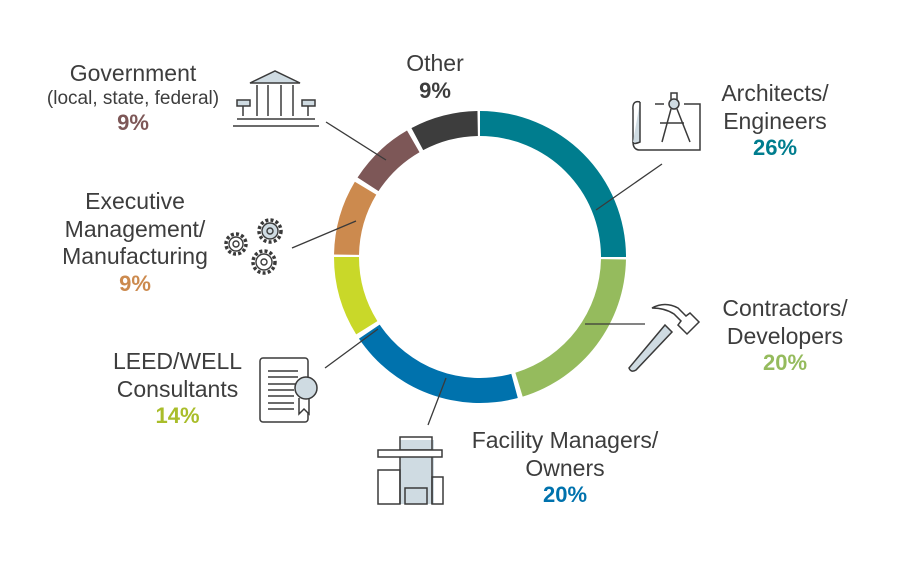  What do you see at coordinates (565, 495) in the screenshot?
I see `value-label-facility: 20%` at bounding box center [565, 495].